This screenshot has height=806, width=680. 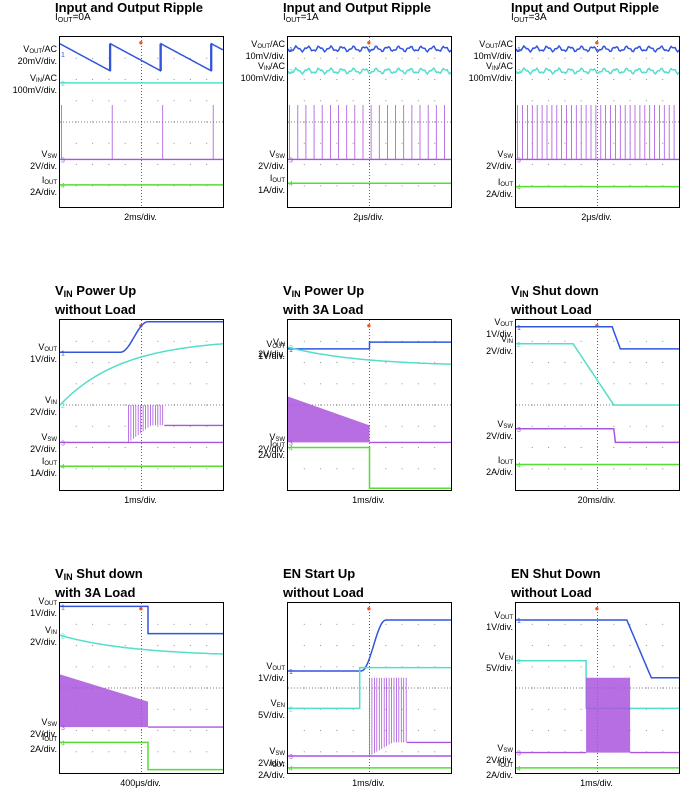 I want to click on label-sub: SW, so click(x=280, y=754).